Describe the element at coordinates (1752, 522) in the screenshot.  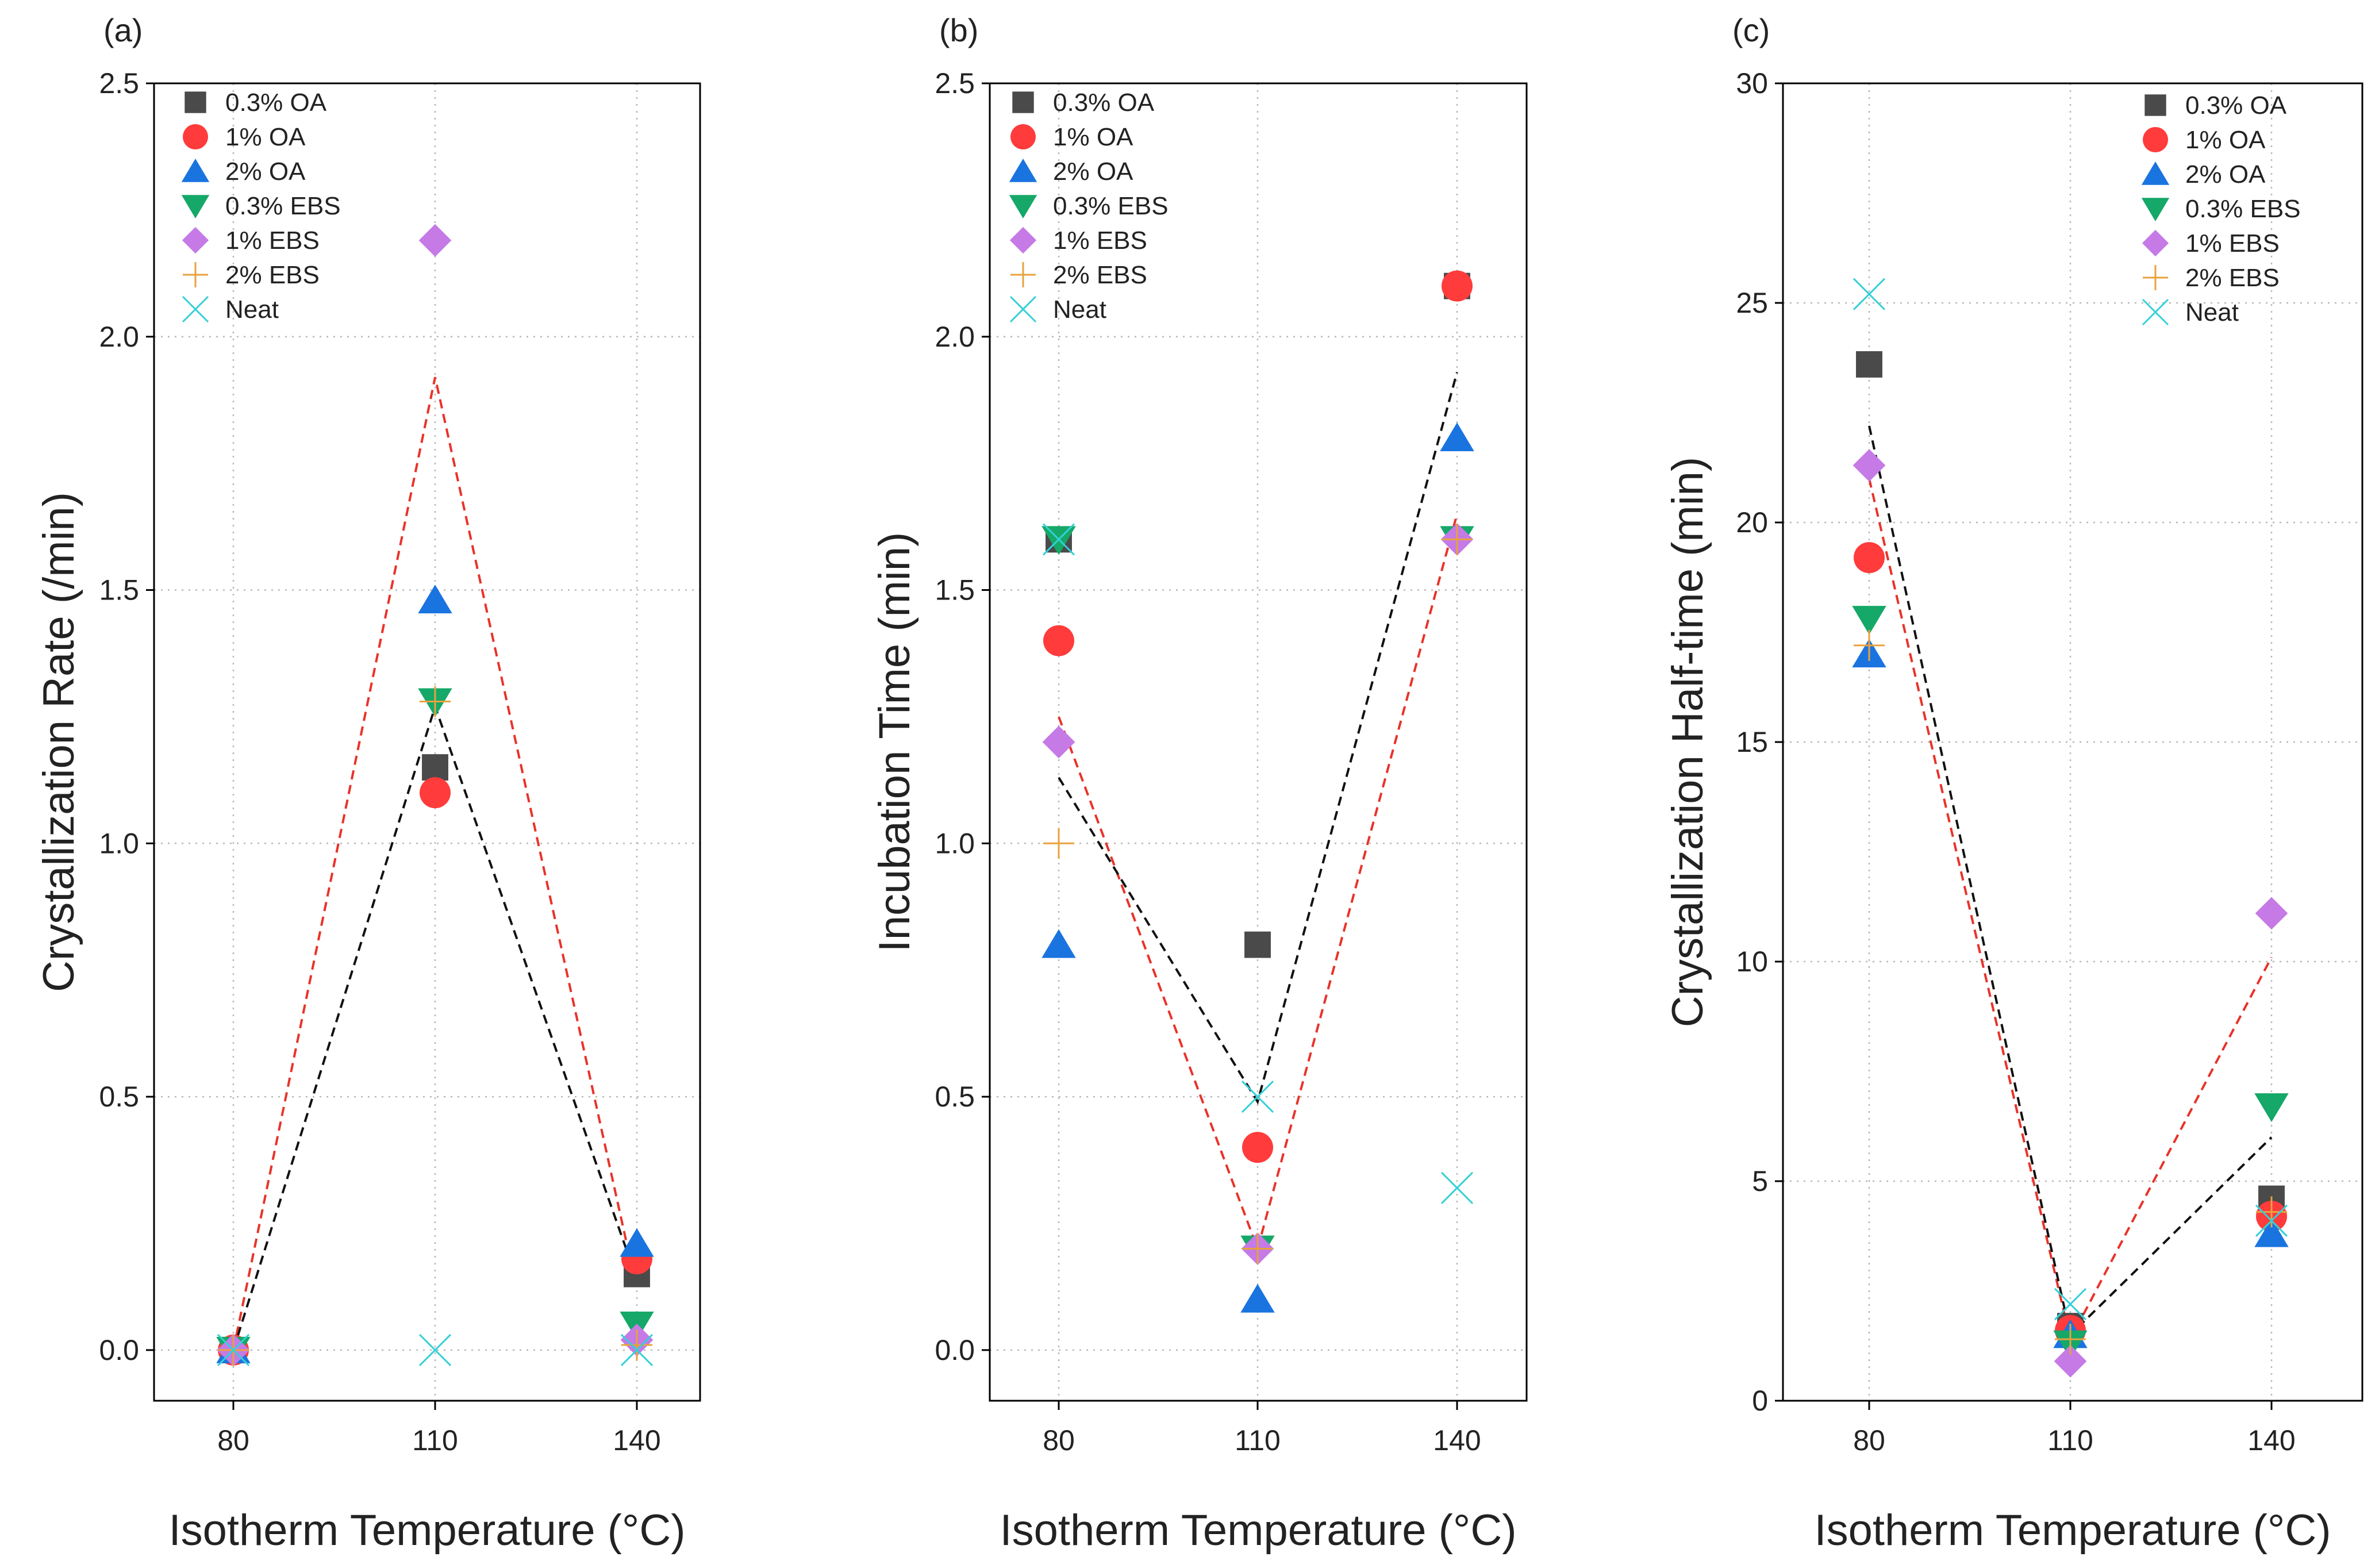
I see `y-tick-label: 20` at that location.